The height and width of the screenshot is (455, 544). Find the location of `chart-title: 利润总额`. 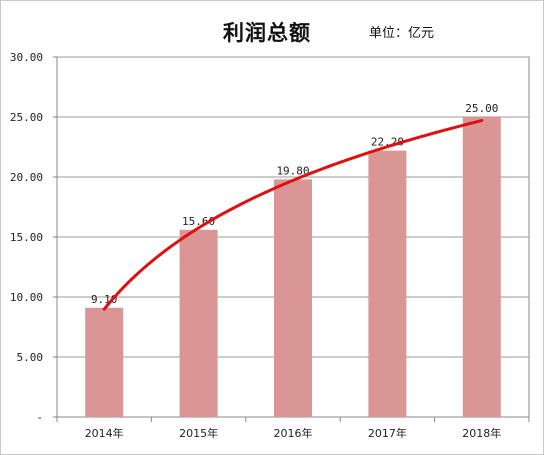

chart-title: 利润总额 is located at coordinates (267, 33).